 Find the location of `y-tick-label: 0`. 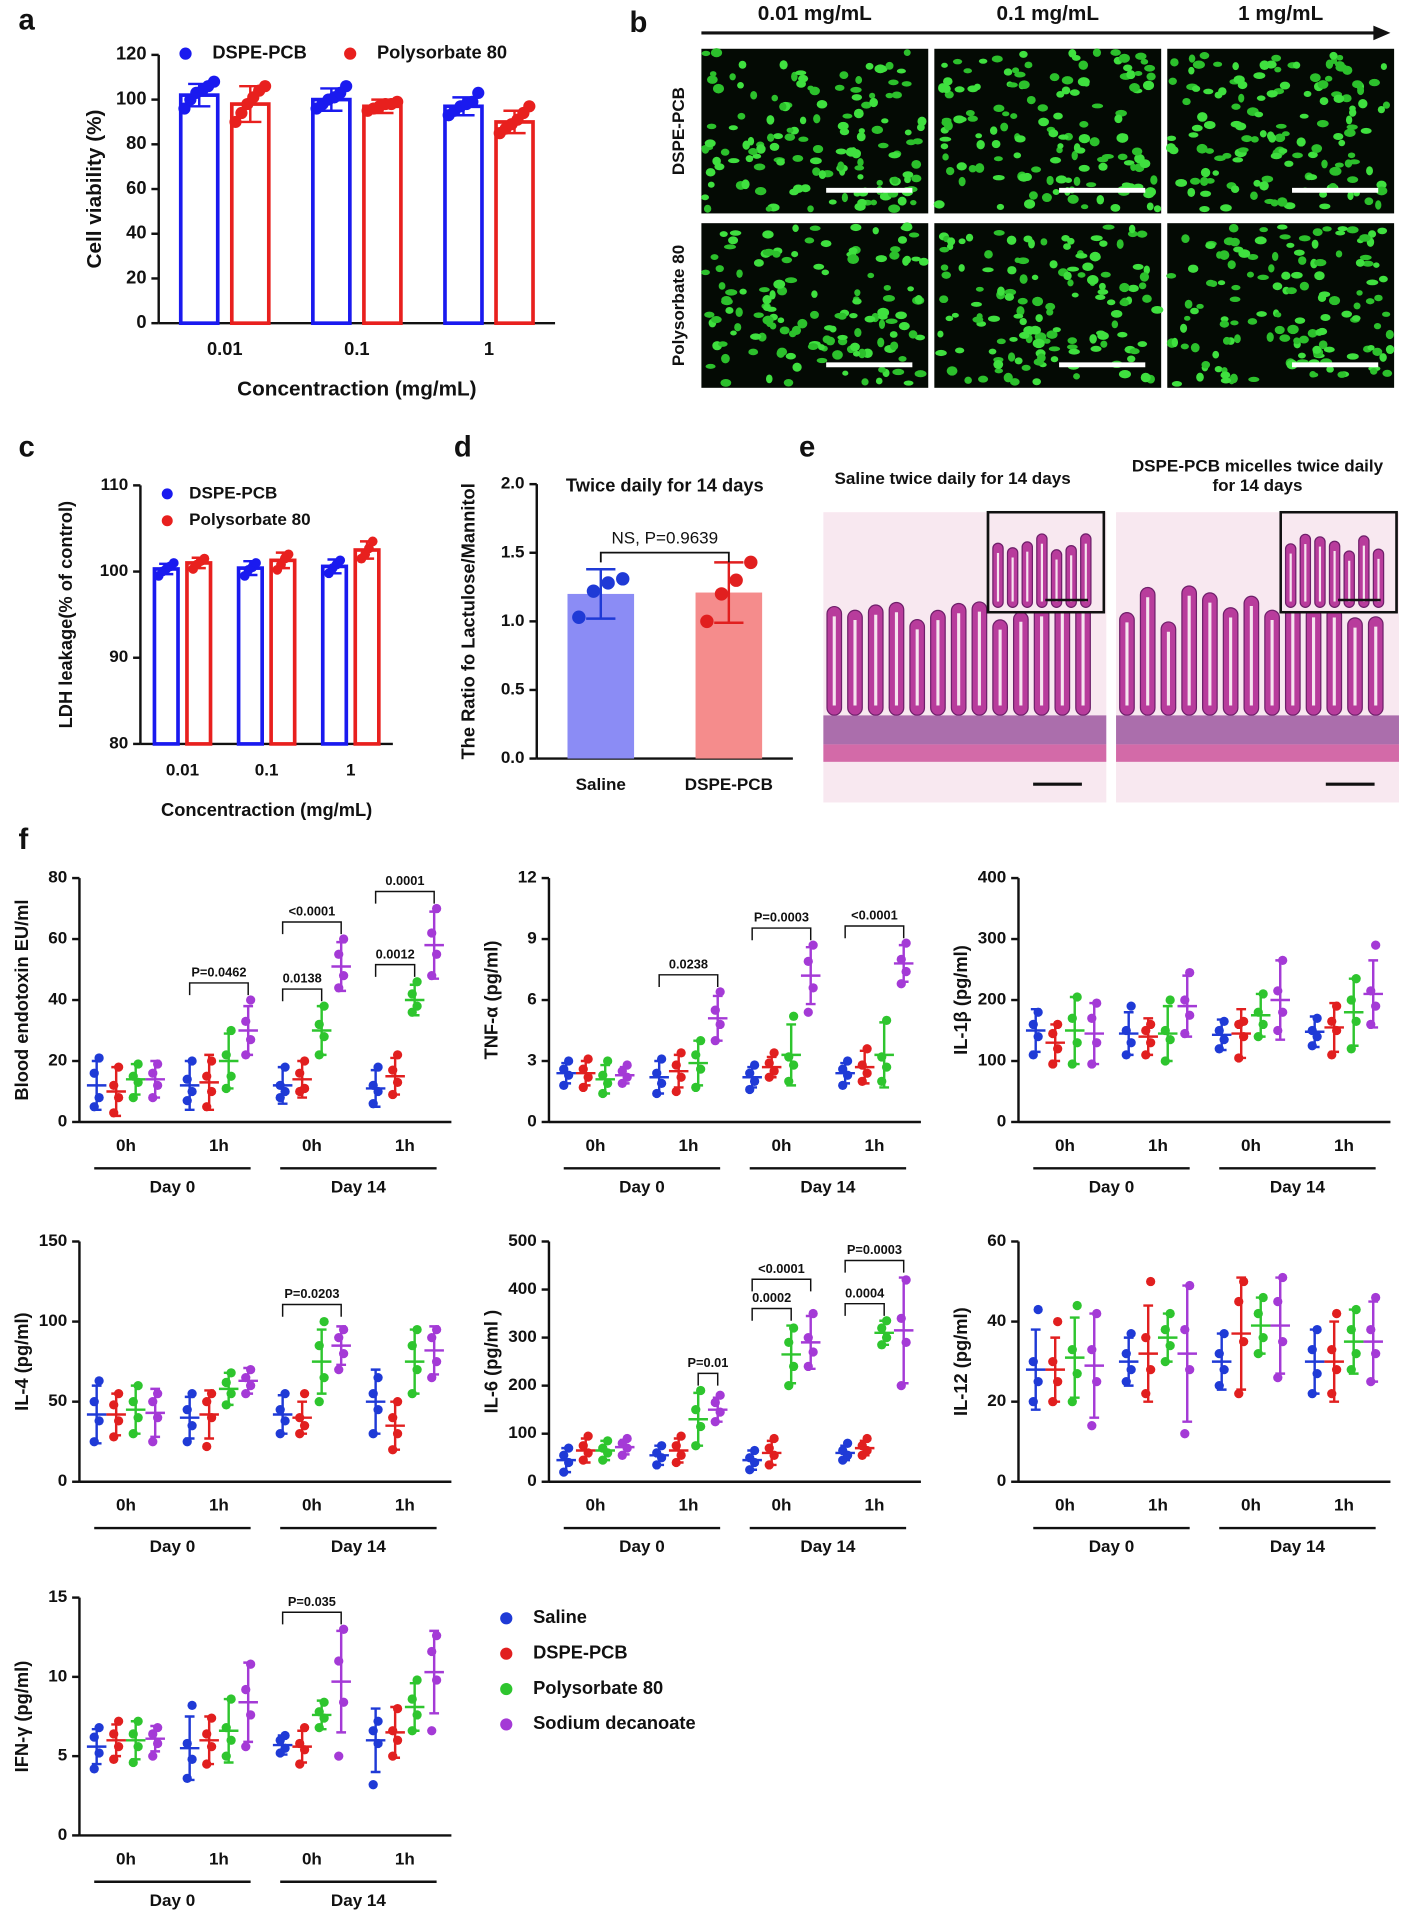

y-tick-label: 0 is located at coordinates (532, 1480).